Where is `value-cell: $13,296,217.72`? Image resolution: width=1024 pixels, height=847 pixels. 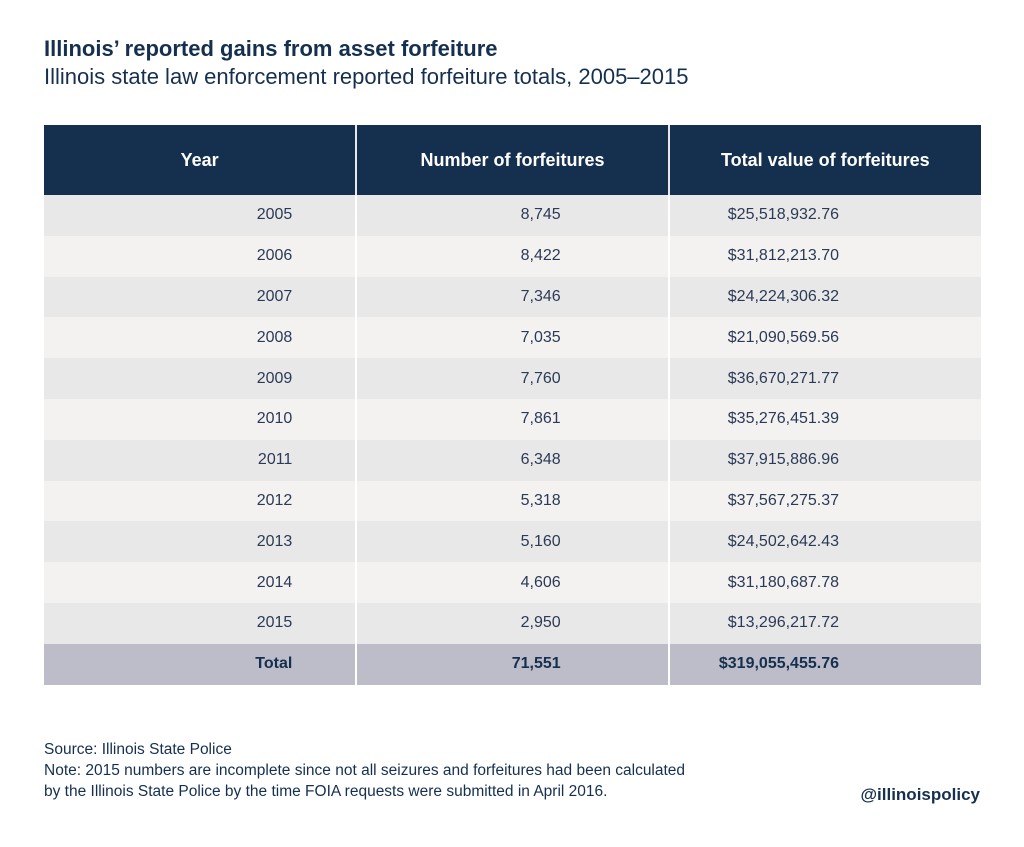
value-cell: $13,296,217.72 is located at coordinates (824, 623).